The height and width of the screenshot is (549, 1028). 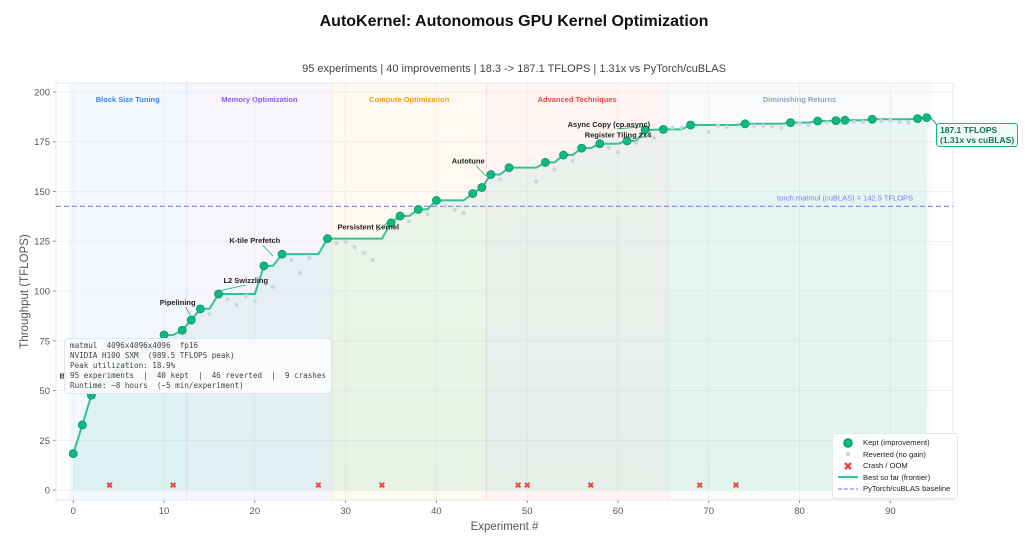 I want to click on phase-label: Memory Optimization, so click(x=259, y=99).